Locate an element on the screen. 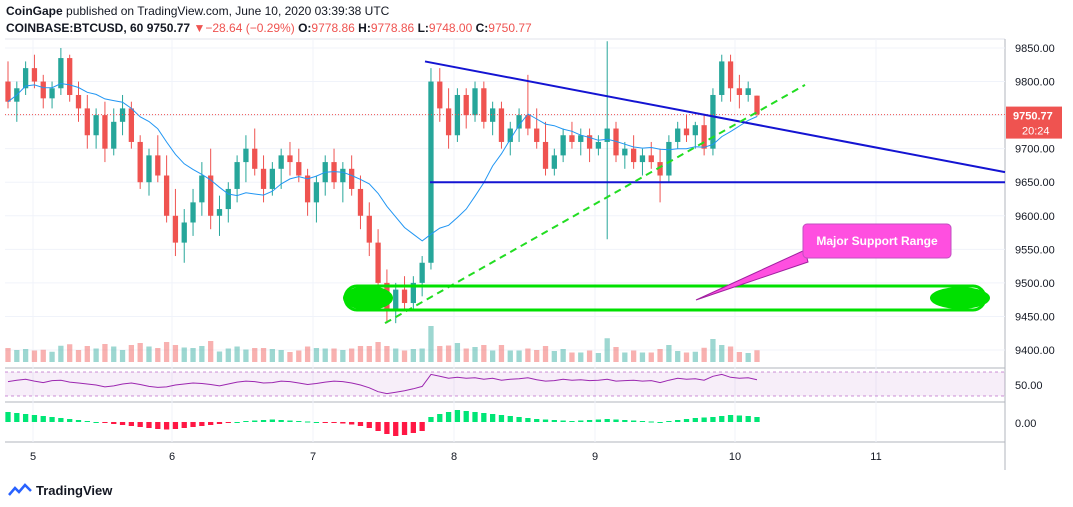 This screenshot has height=507, width=1073. tradingview-footer: TradingView is located at coordinates (60, 490).